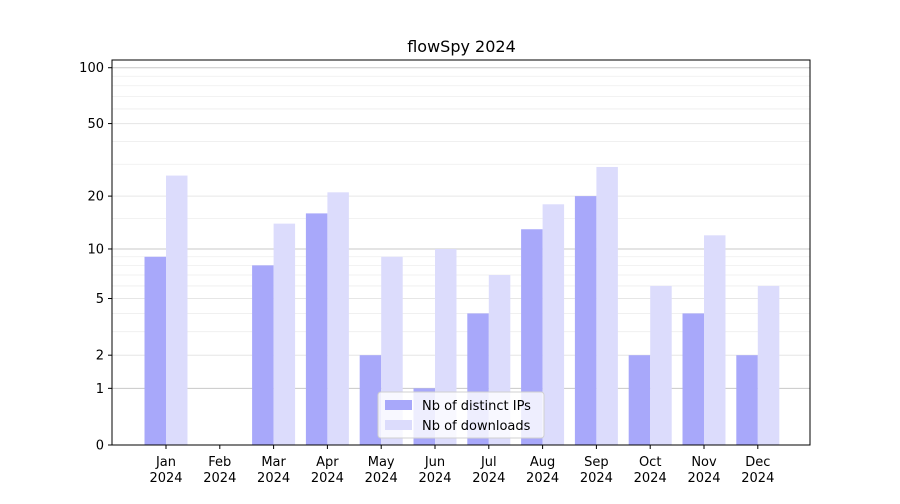 The height and width of the screenshot is (504, 900). I want to click on legend-box, so click(461, 415).